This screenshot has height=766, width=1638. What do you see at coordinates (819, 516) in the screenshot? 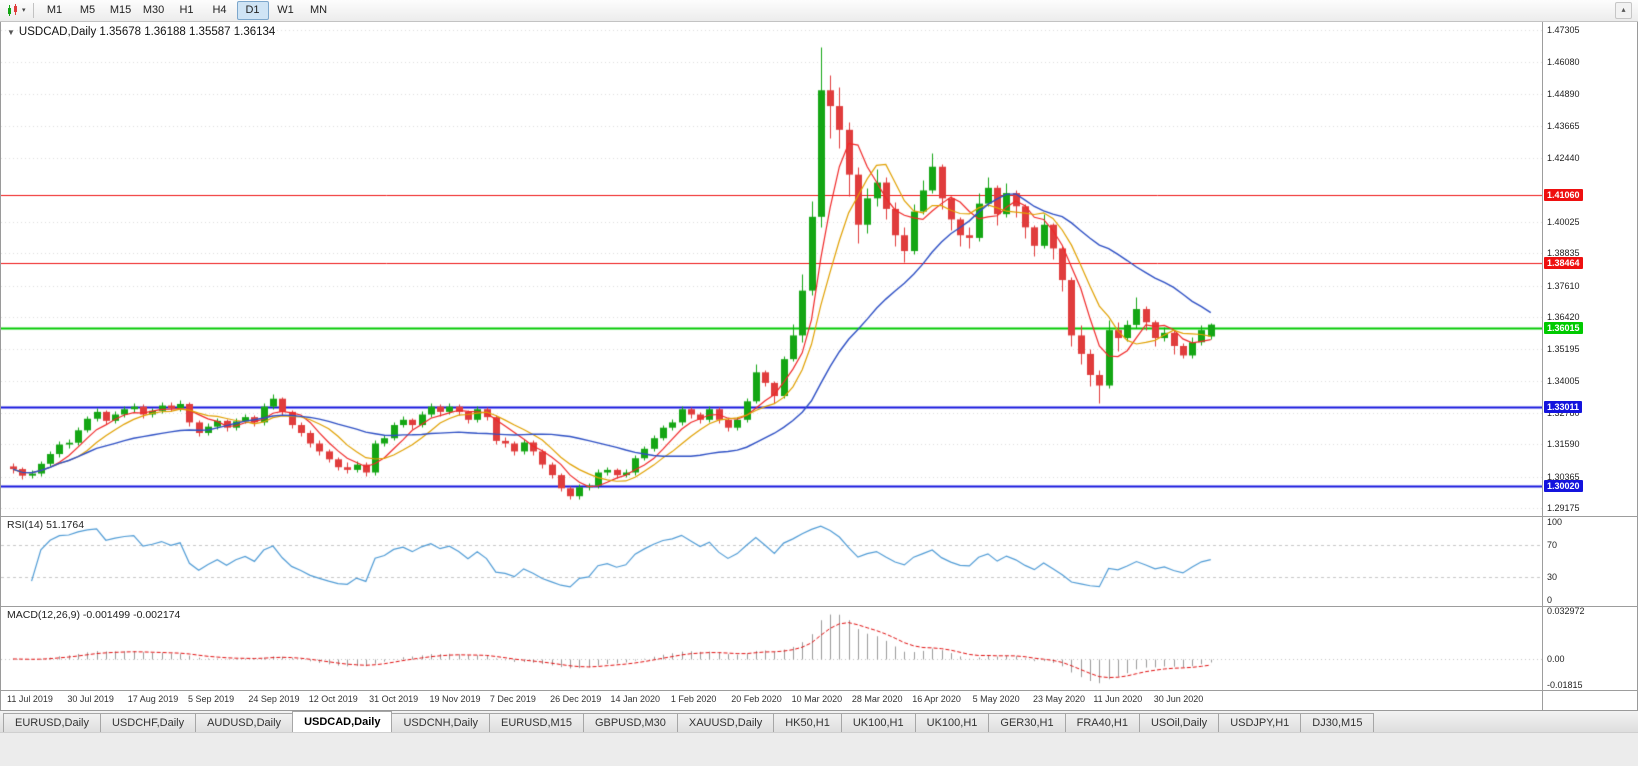
I see `rsi-panel-separator` at bounding box center [819, 516].